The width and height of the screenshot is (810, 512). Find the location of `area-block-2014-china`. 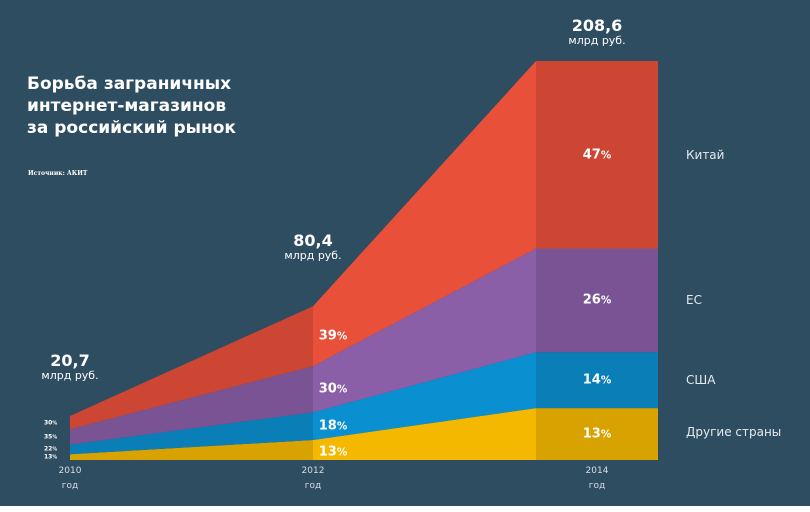

area-block-2014-china is located at coordinates (597, 155).